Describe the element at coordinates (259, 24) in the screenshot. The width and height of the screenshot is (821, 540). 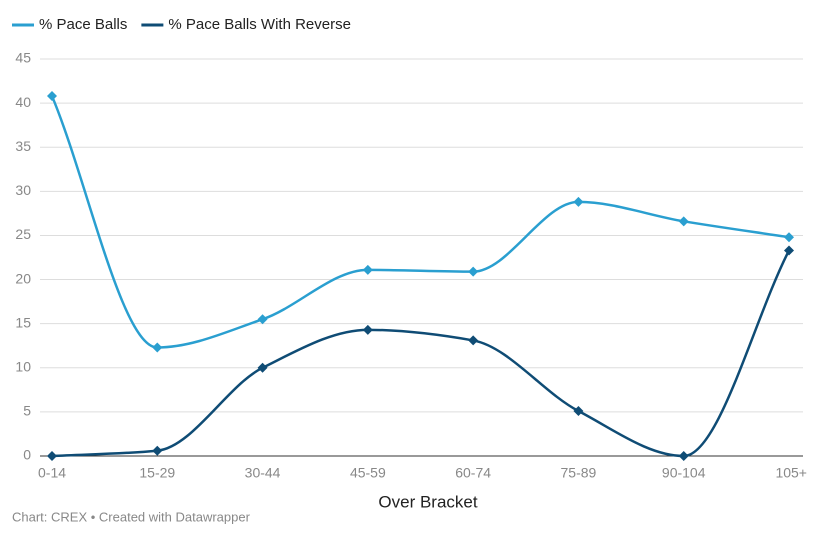
I see `legend-label: % Pace Balls With Reverse` at that location.